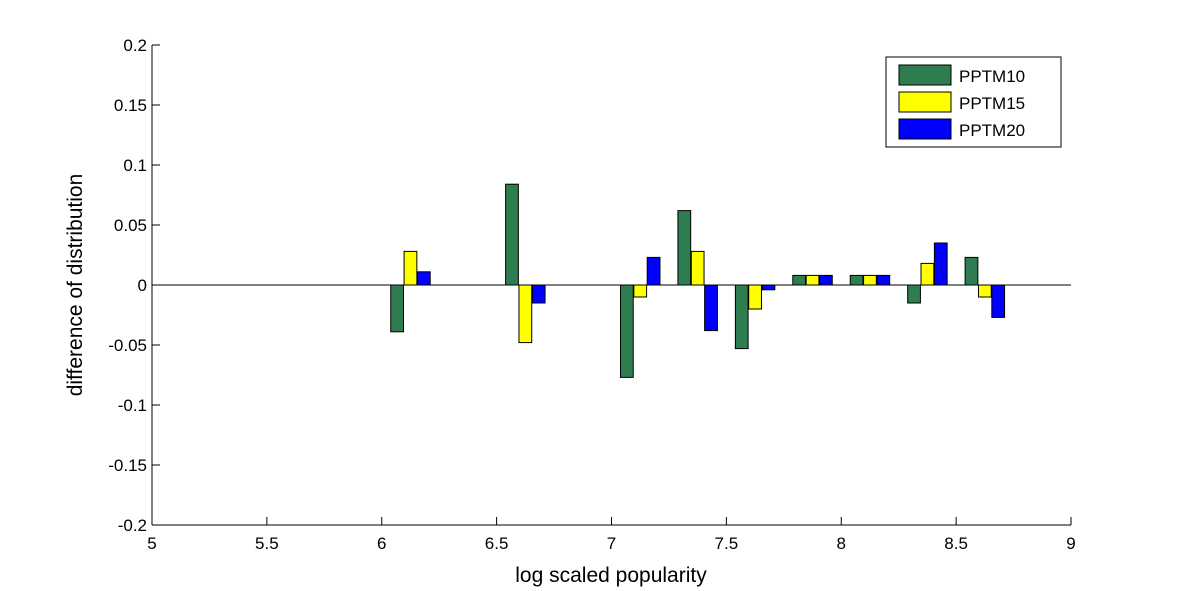 The width and height of the screenshot is (1183, 591). What do you see at coordinates (132, 405) in the screenshot?
I see `y-tick-label: -0.1` at bounding box center [132, 405].